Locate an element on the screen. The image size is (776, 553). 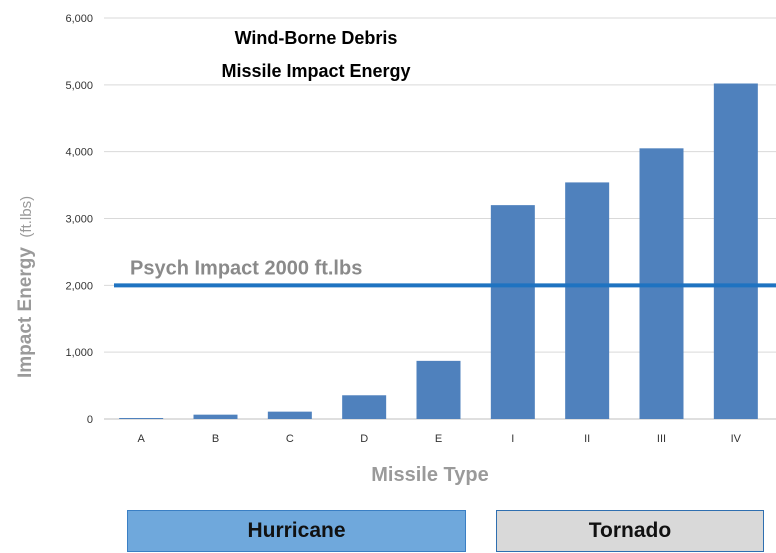
x-tick-label: IV is located at coordinates (736, 439).